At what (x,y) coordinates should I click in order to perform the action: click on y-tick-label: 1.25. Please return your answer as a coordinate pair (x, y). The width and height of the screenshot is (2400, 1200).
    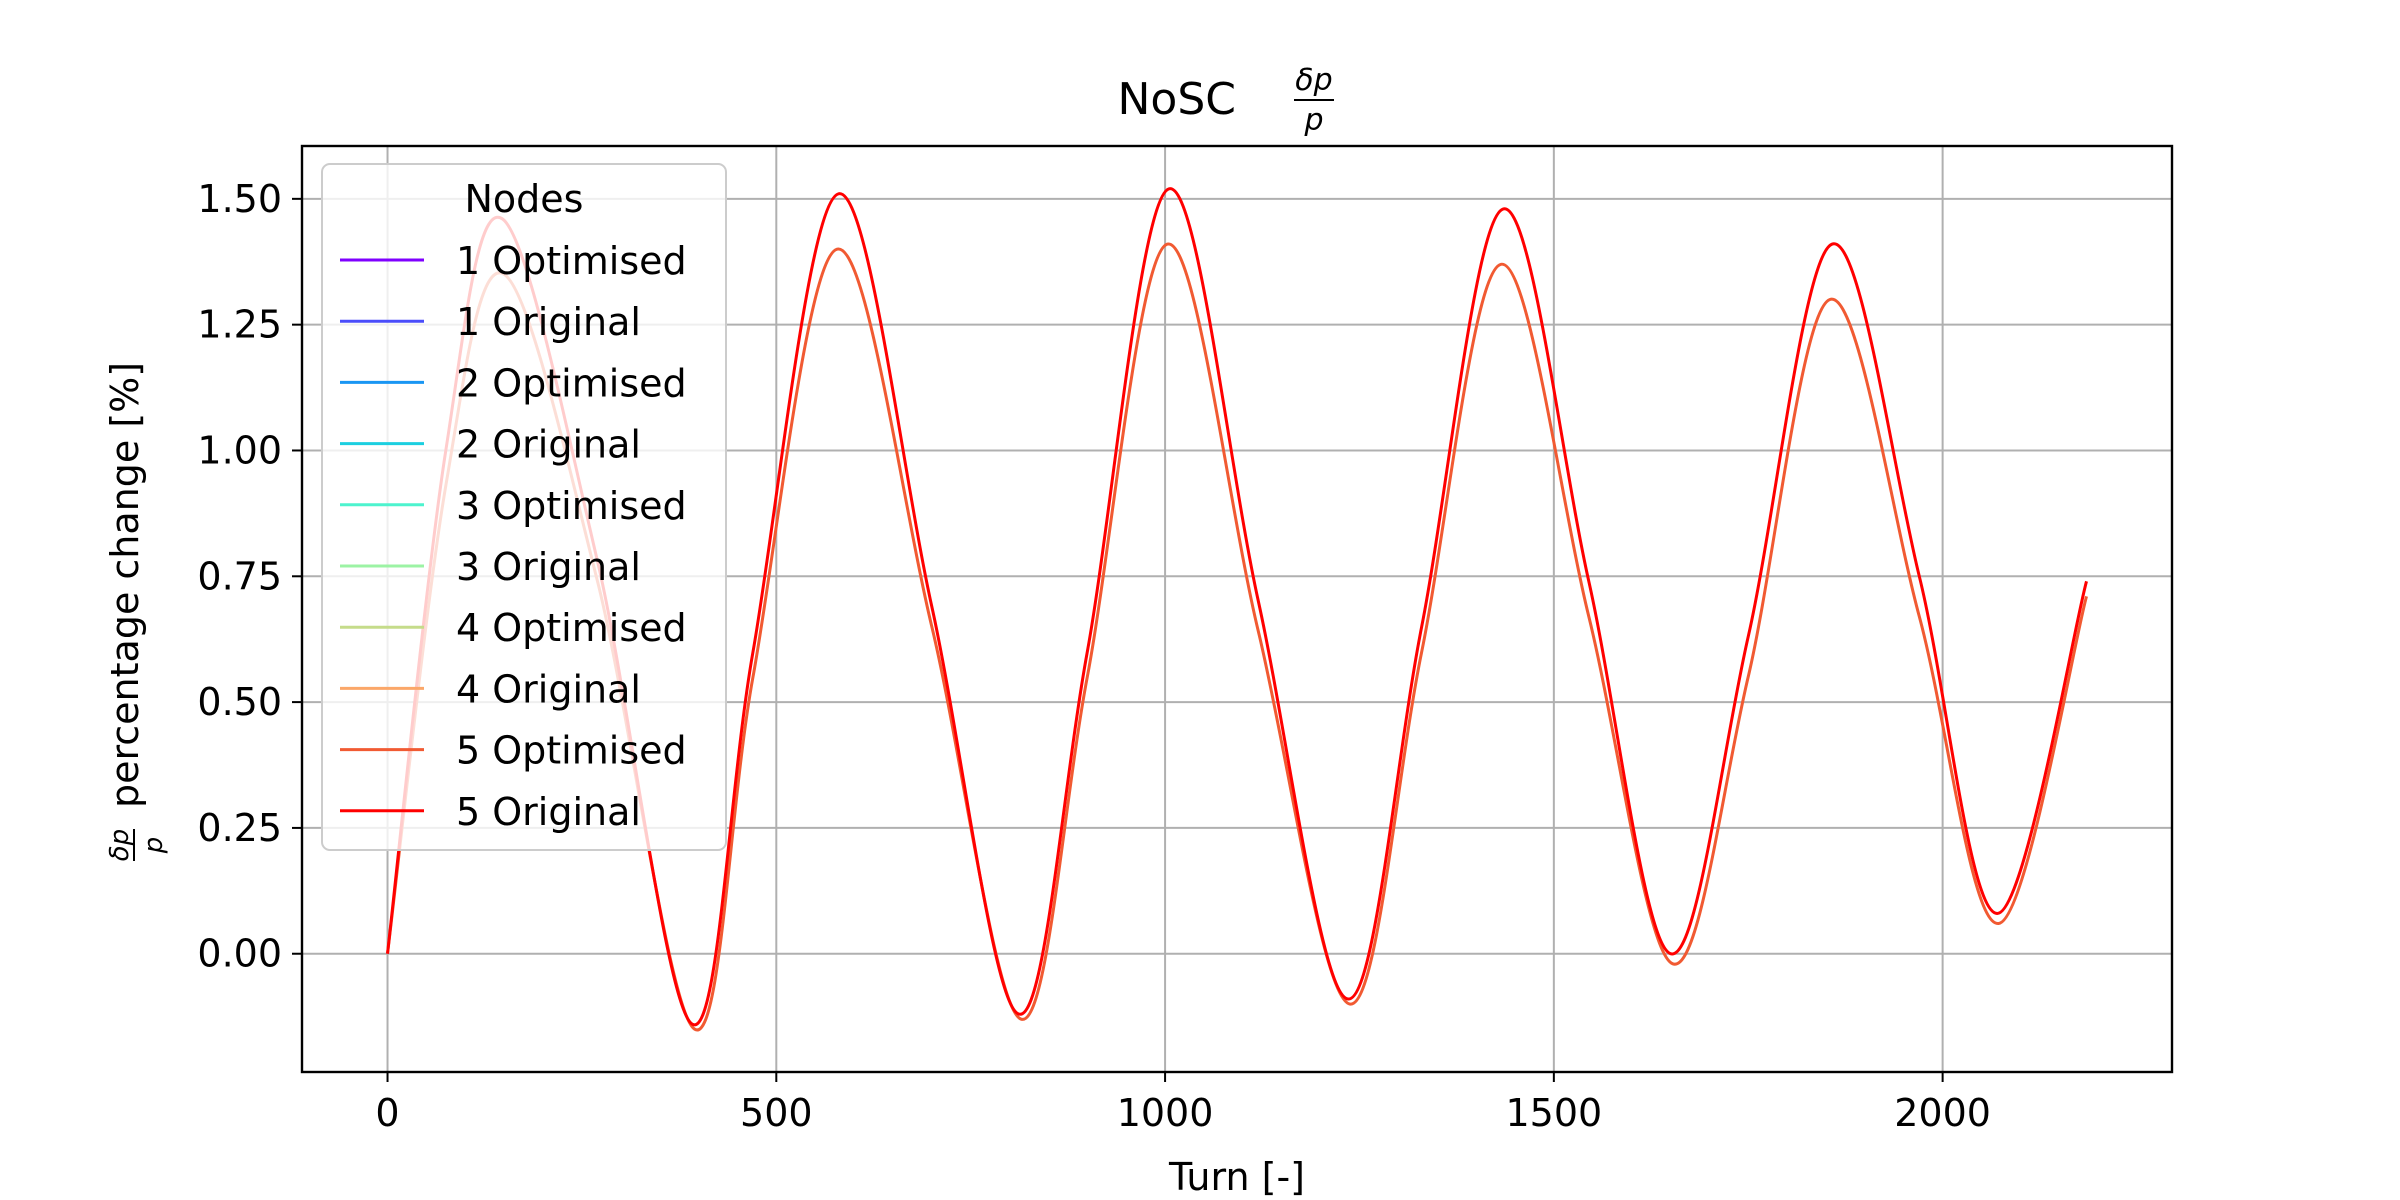
    Looking at the image, I should click on (239, 325).